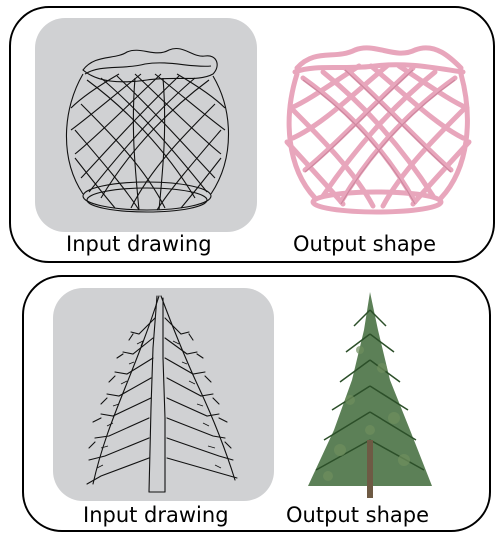 The width and height of the screenshot is (502, 539). I want to click on tree-output-shape, so click(370, 395).